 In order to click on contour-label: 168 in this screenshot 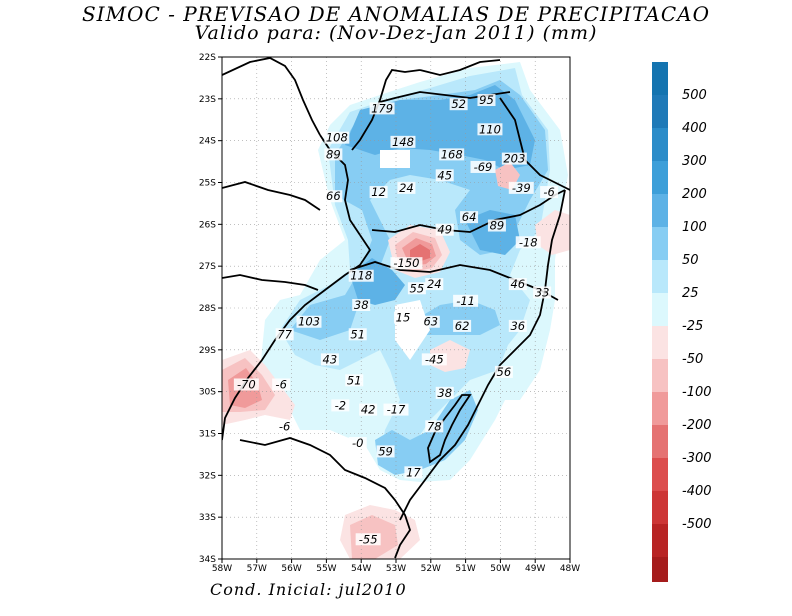, I will do `click(452, 154)`.